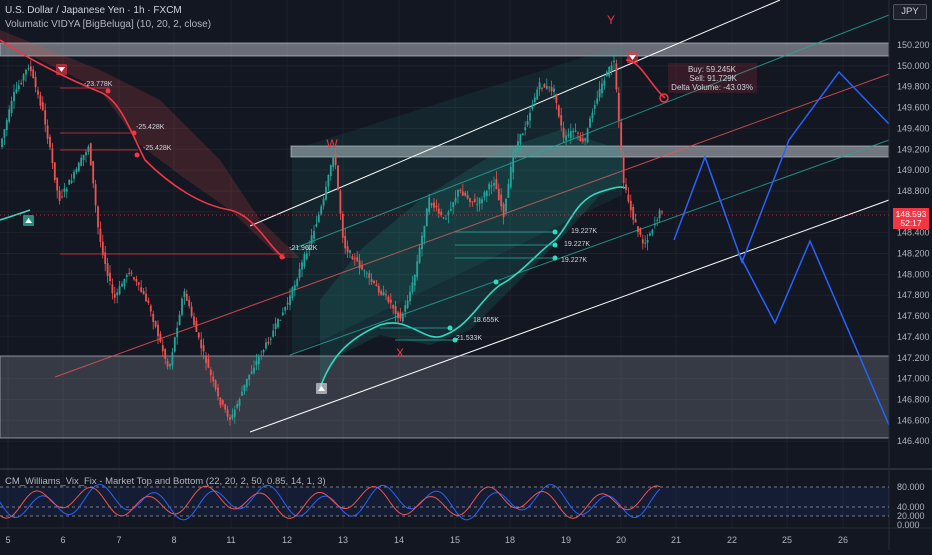  I want to click on price-tick: 148.800, so click(913, 191).